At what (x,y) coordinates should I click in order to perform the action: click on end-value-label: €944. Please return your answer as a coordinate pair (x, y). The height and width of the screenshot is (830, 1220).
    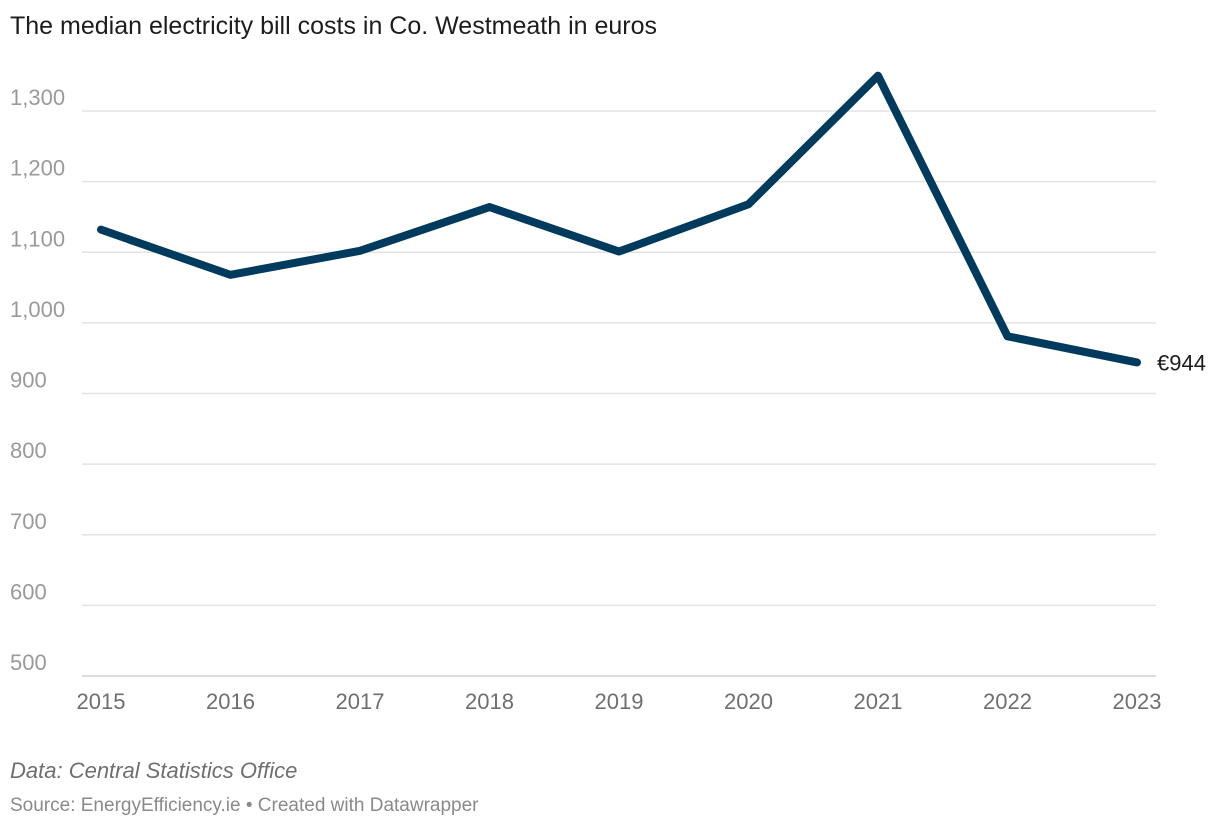
    Looking at the image, I should click on (1181, 362).